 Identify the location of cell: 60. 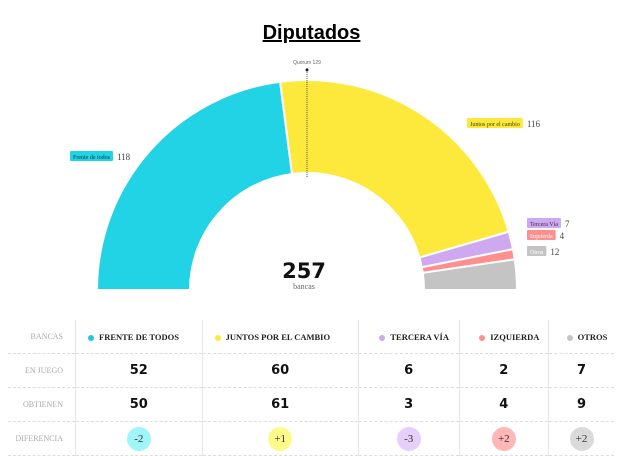
(280, 370).